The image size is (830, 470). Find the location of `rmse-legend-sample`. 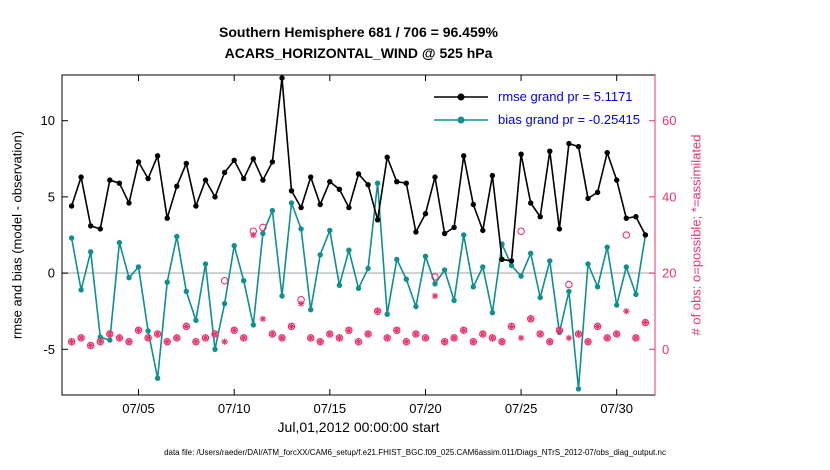

rmse-legend-sample is located at coordinates (461, 96).